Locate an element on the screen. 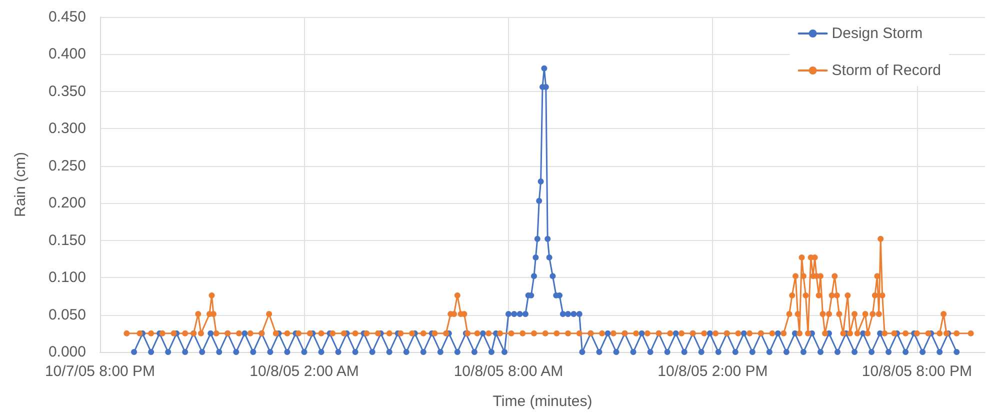 Image resolution: width=987 pixels, height=414 pixels. y-axis-title: Rain (cm) is located at coordinates (20, 185).